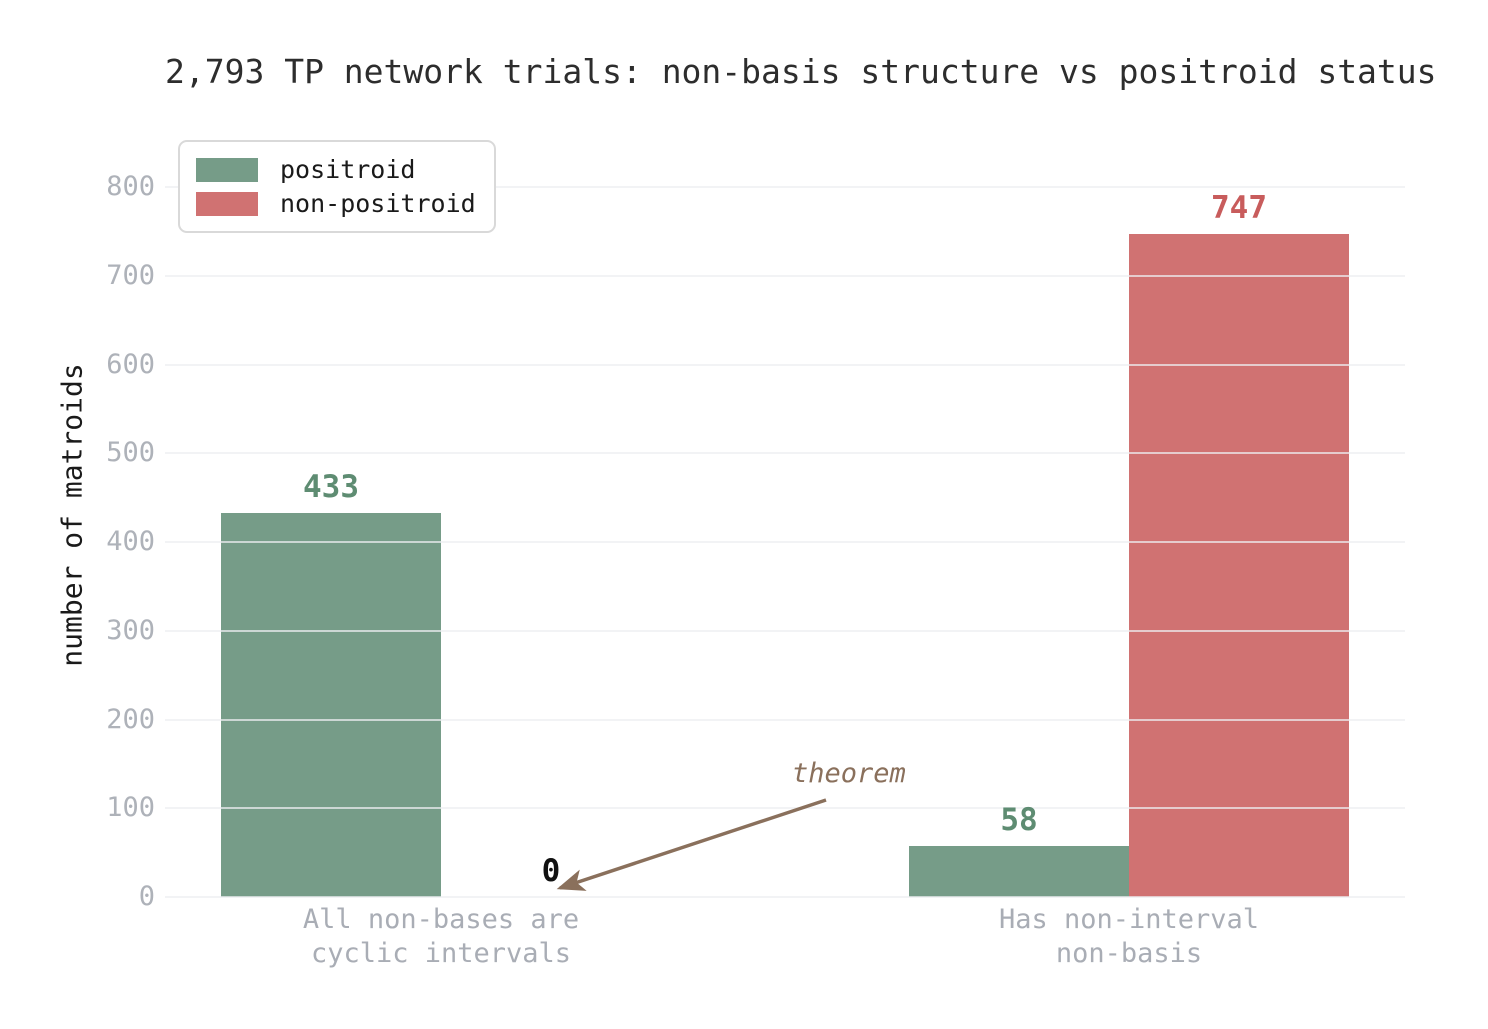 This screenshot has width=1488, height=1029. Describe the element at coordinates (441, 937) in the screenshot. I see `x-tick-label-cat0: All non-bases are cyclic intervals` at that location.